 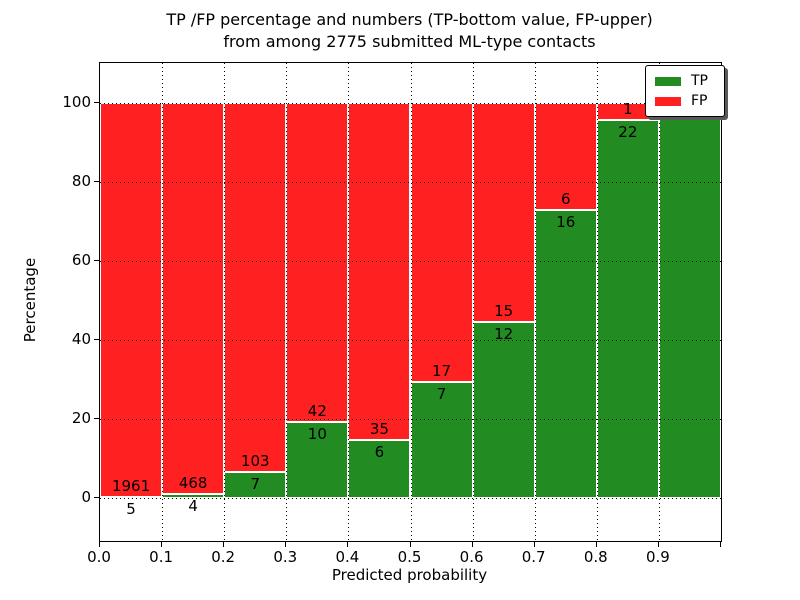 I want to click on x-tick-0.9, so click(x=658, y=544).